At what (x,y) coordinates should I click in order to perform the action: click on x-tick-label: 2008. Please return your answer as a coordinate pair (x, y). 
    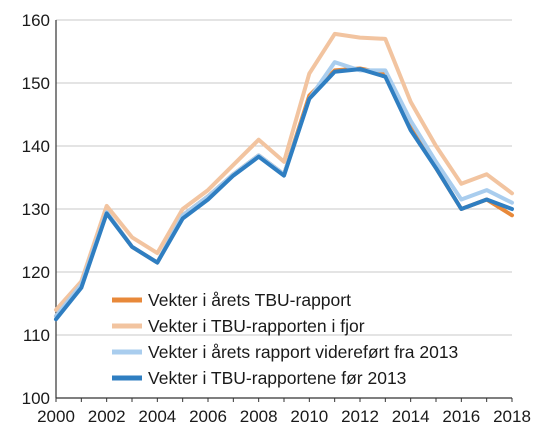
    Looking at the image, I should click on (259, 416).